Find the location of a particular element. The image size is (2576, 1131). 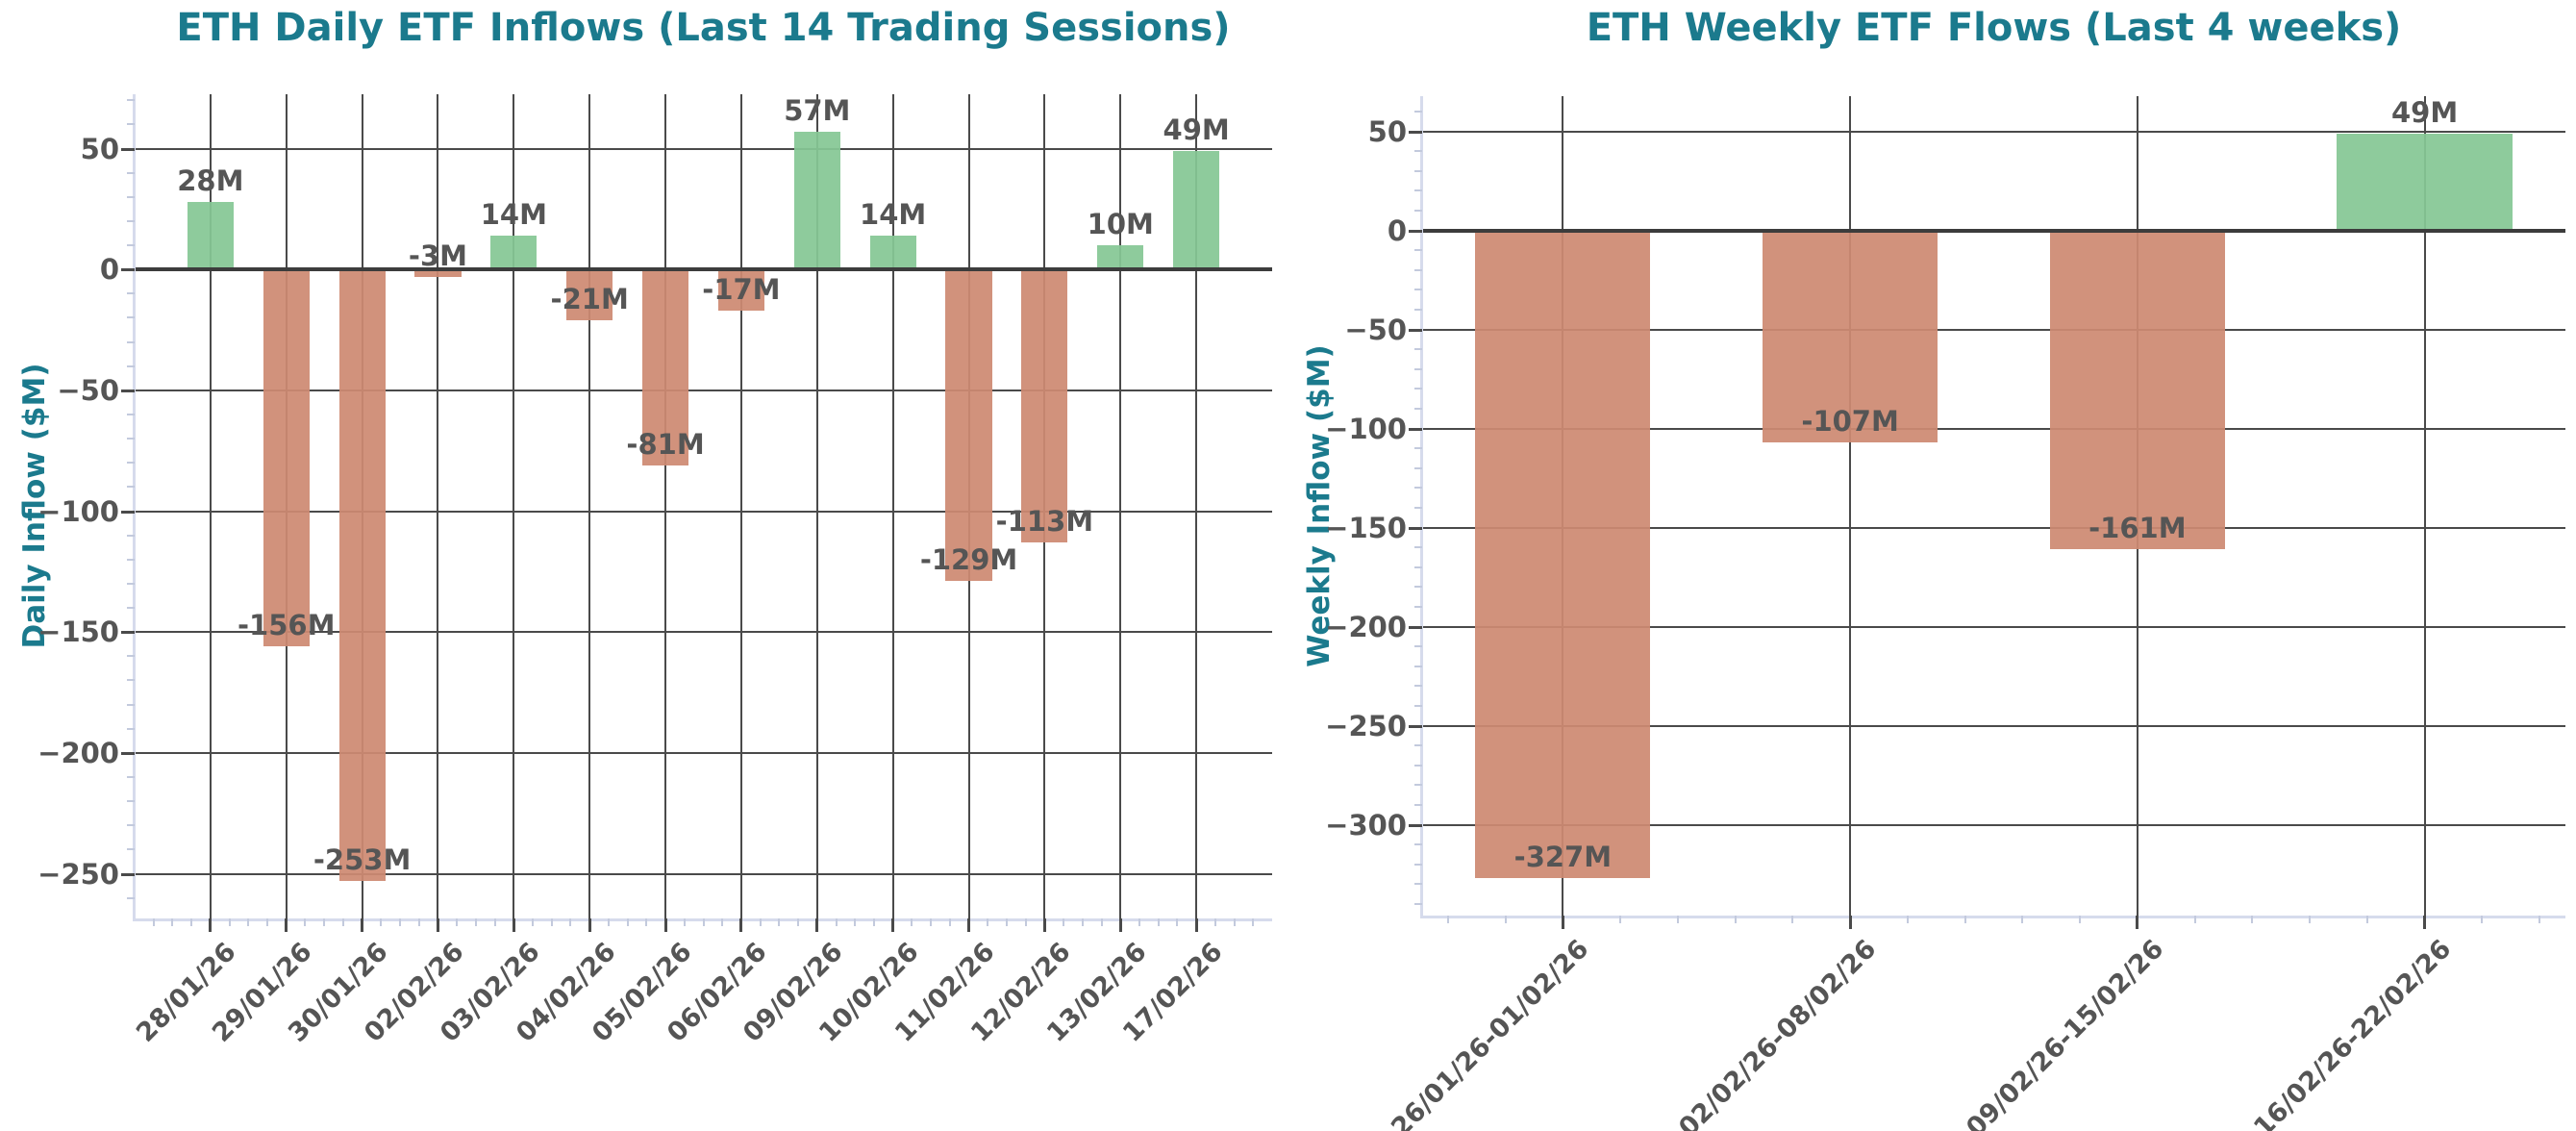

x-tick-label: 02/02/26-08/02/26 is located at coordinates (1778, 1032).